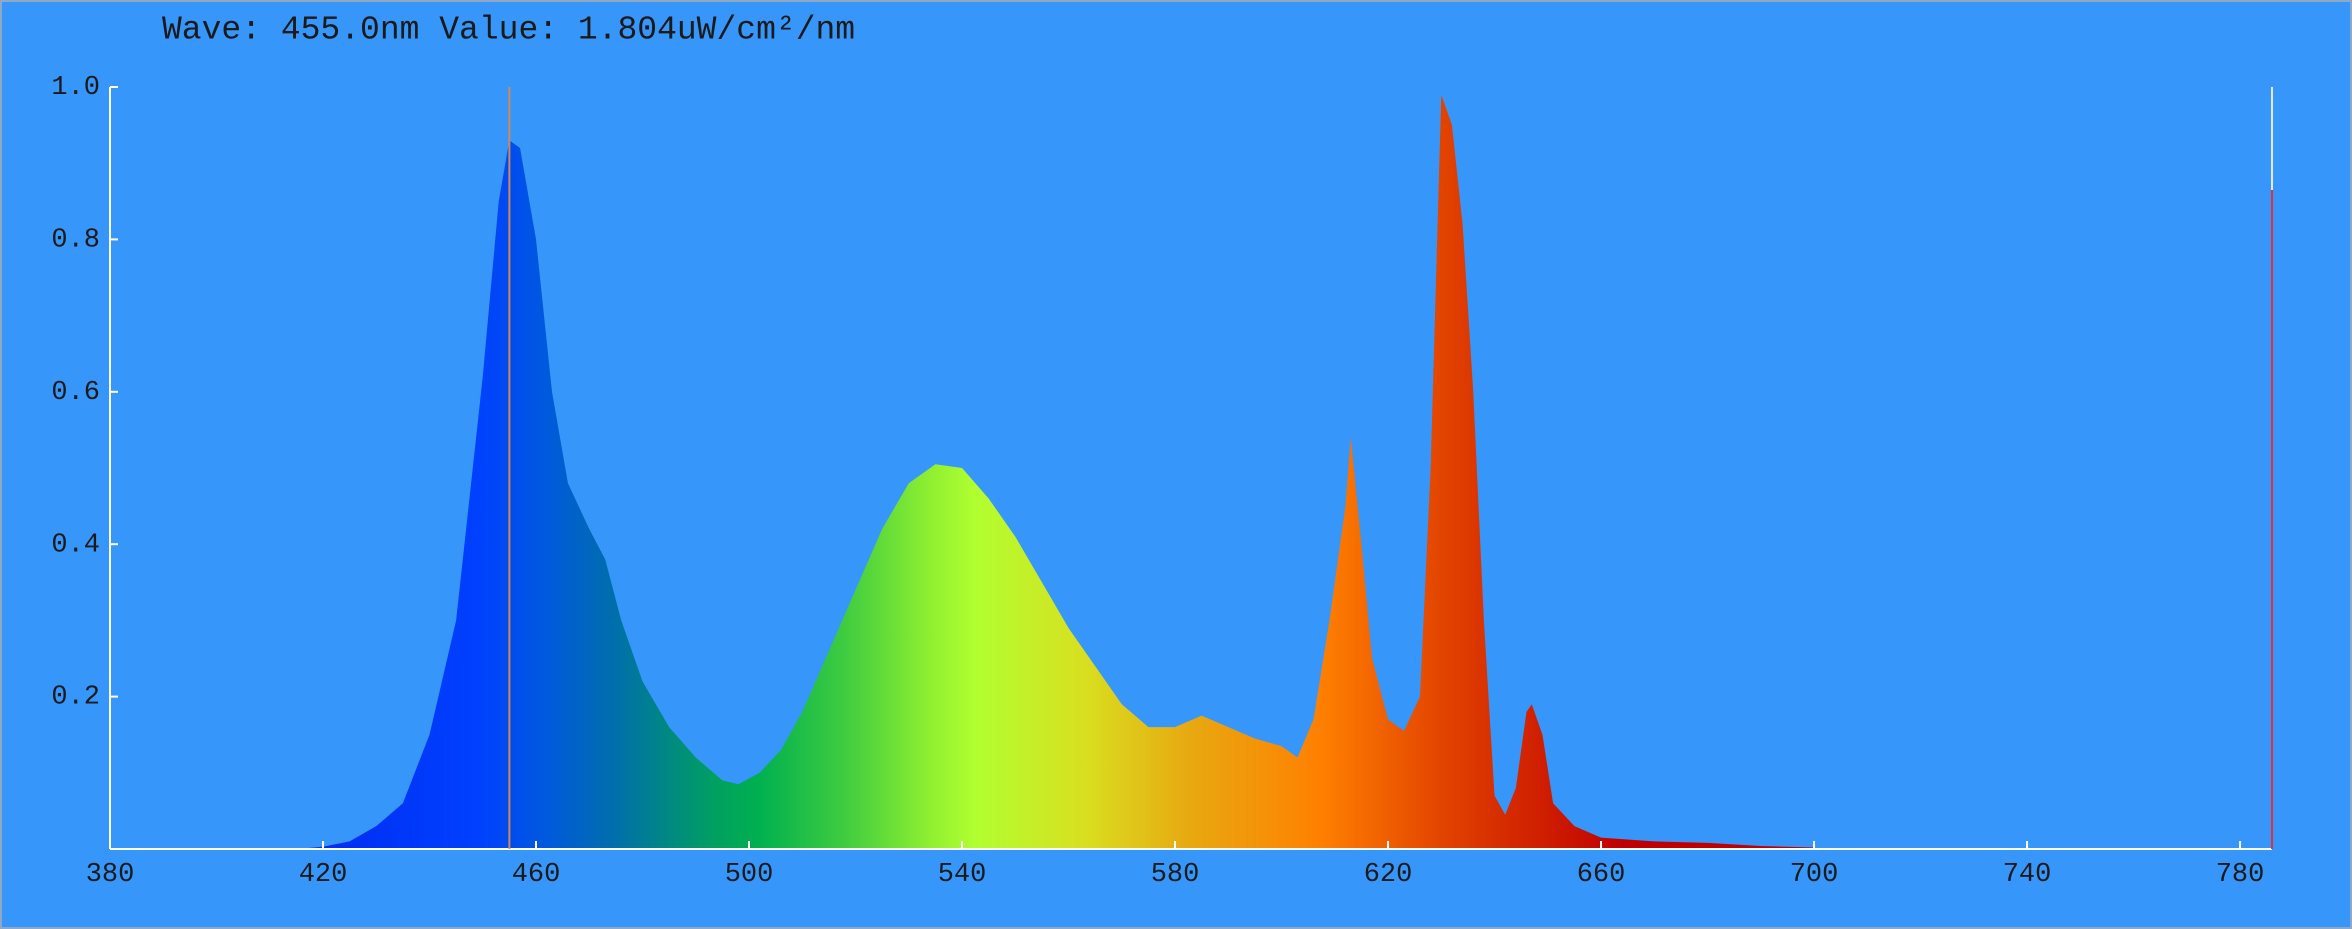  Describe the element at coordinates (2240, 875) in the screenshot. I see `x-tick-label: 780` at that location.